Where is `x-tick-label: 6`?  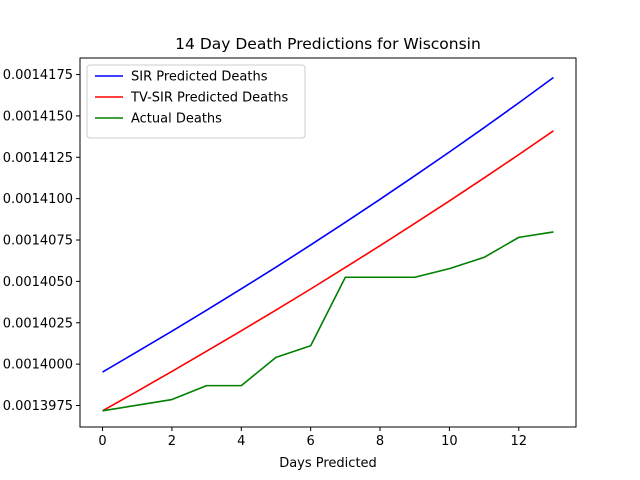
x-tick-label: 6 is located at coordinates (311, 441).